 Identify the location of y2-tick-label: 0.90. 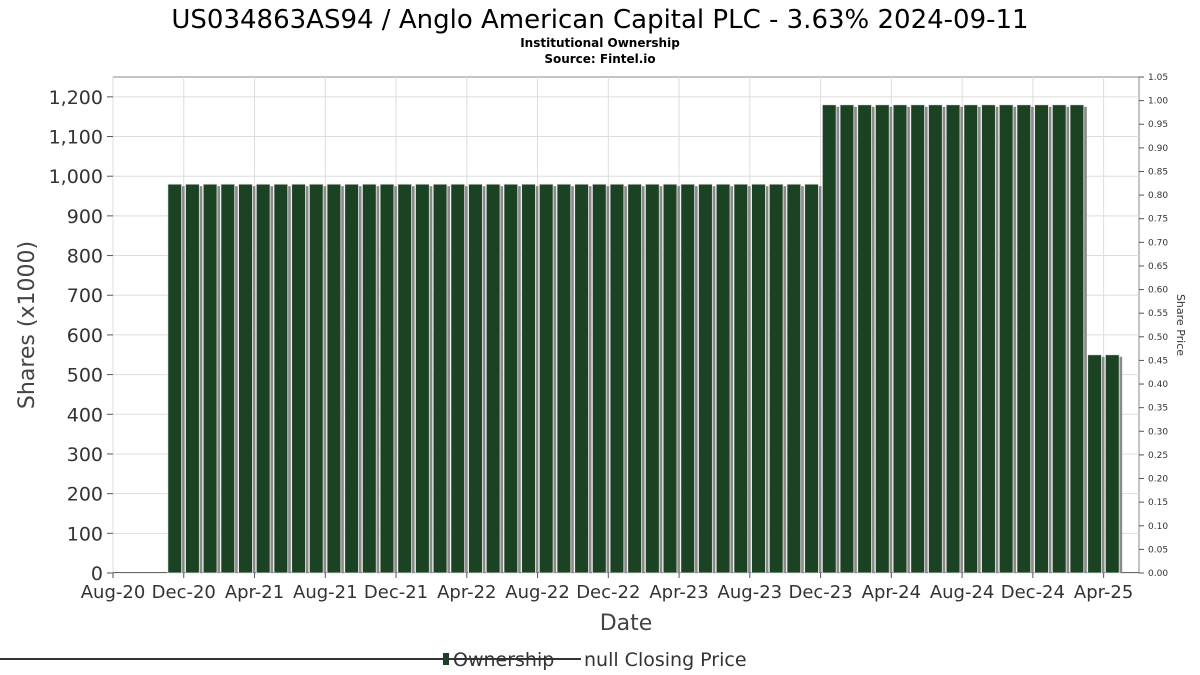
(1158, 149).